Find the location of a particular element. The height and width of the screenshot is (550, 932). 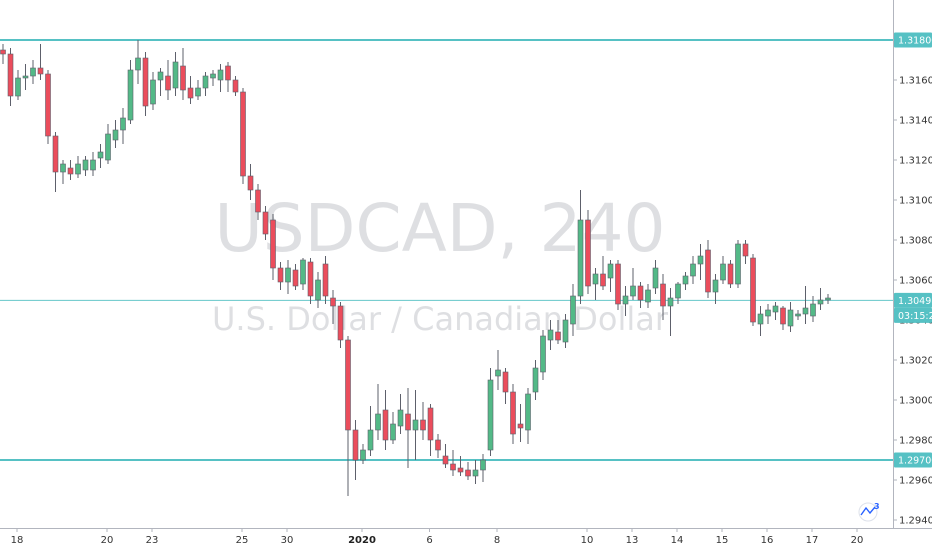

price-tick-label: 1.29400 is located at coordinates (915, 521).